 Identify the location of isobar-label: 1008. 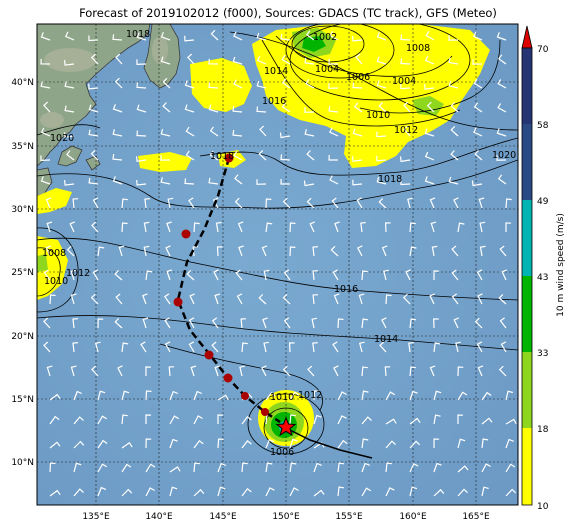
(54, 253).